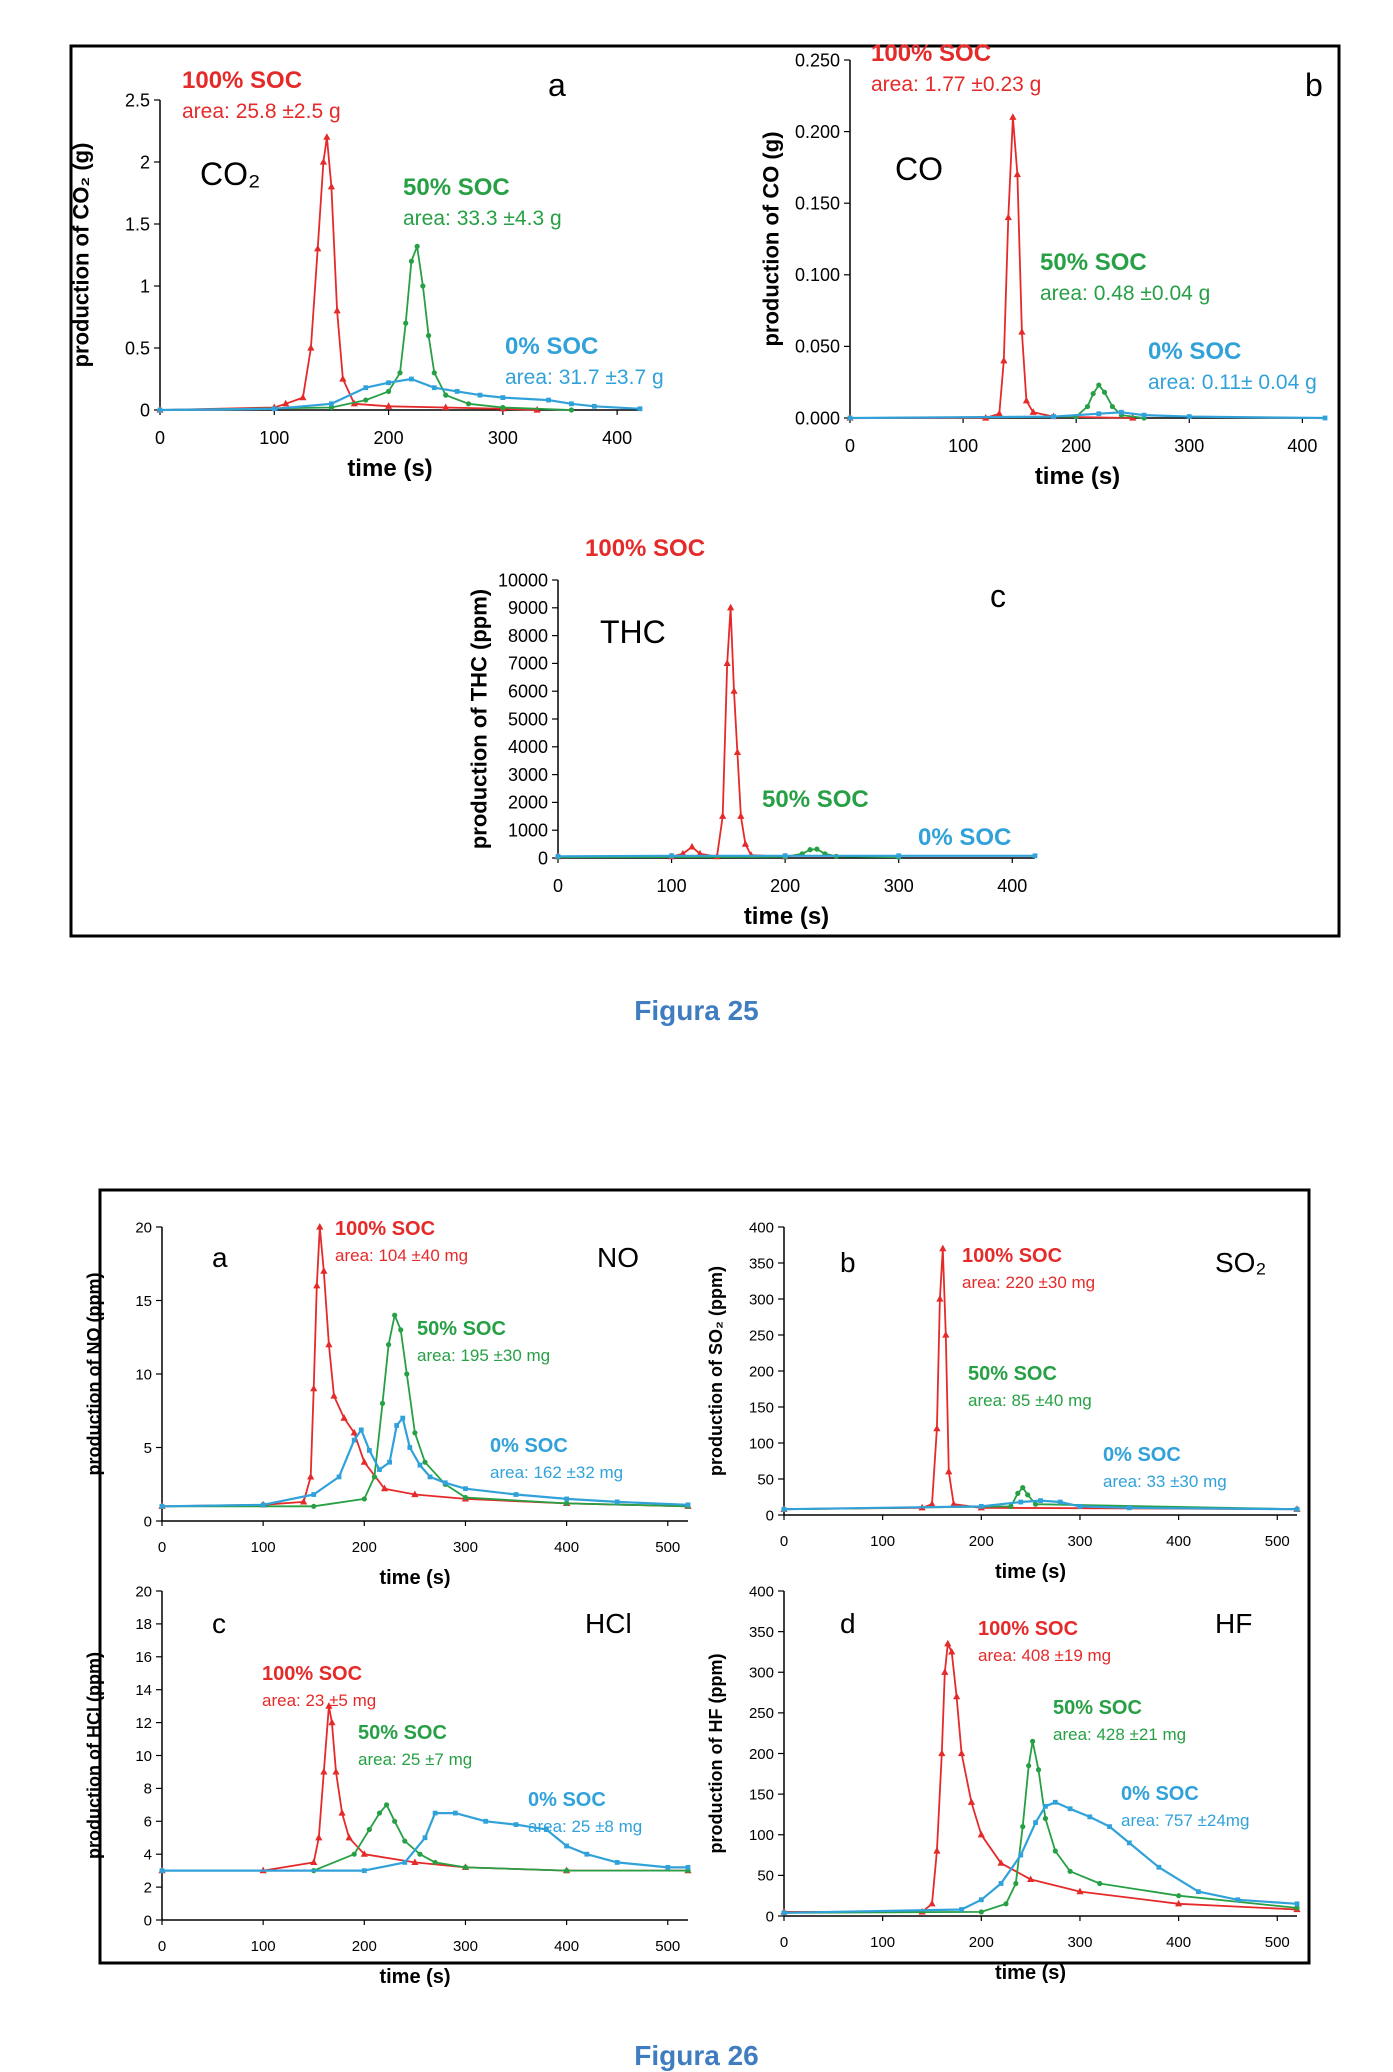 The image size is (1393, 2072). Describe the element at coordinates (1160, 1794) in the screenshot. I see `soc-label: 0% SOC` at that location.